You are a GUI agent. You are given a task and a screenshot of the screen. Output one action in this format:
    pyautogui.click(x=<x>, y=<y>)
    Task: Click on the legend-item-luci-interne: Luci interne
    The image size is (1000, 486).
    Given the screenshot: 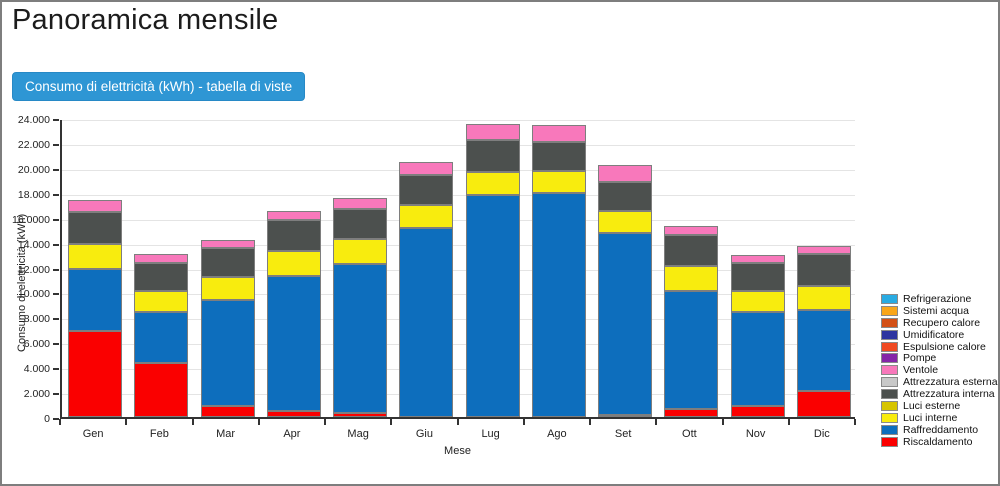 What is the action you would take?
    pyautogui.click(x=939, y=418)
    